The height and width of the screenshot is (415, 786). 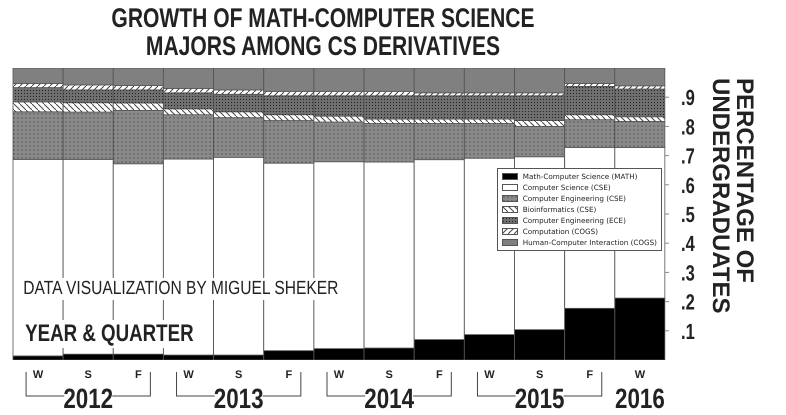 I want to click on y-tick-label: .5, so click(x=688, y=215).